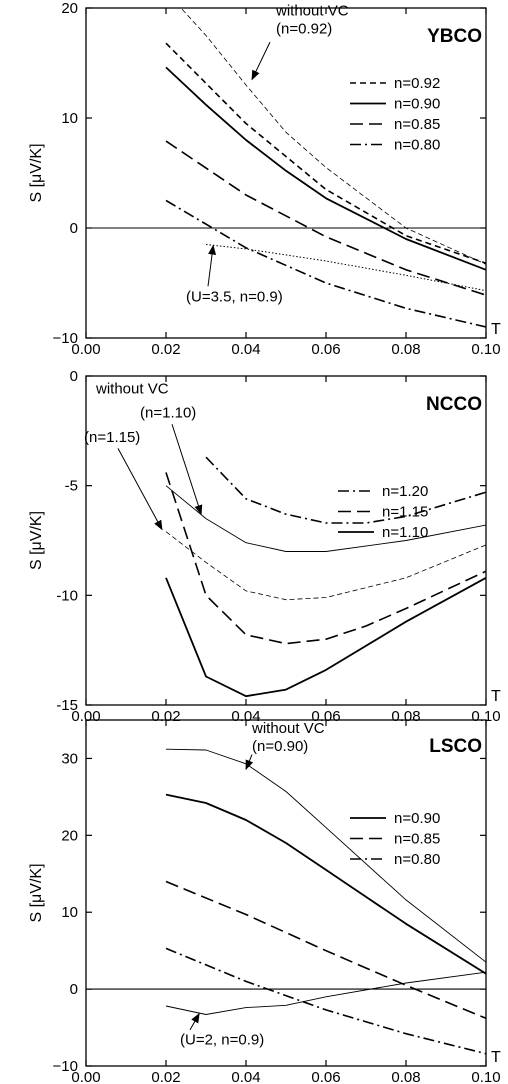 Image resolution: width=508 pixels, height=1084 pixels. I want to click on y-tick-label: -15, so click(67, 705).